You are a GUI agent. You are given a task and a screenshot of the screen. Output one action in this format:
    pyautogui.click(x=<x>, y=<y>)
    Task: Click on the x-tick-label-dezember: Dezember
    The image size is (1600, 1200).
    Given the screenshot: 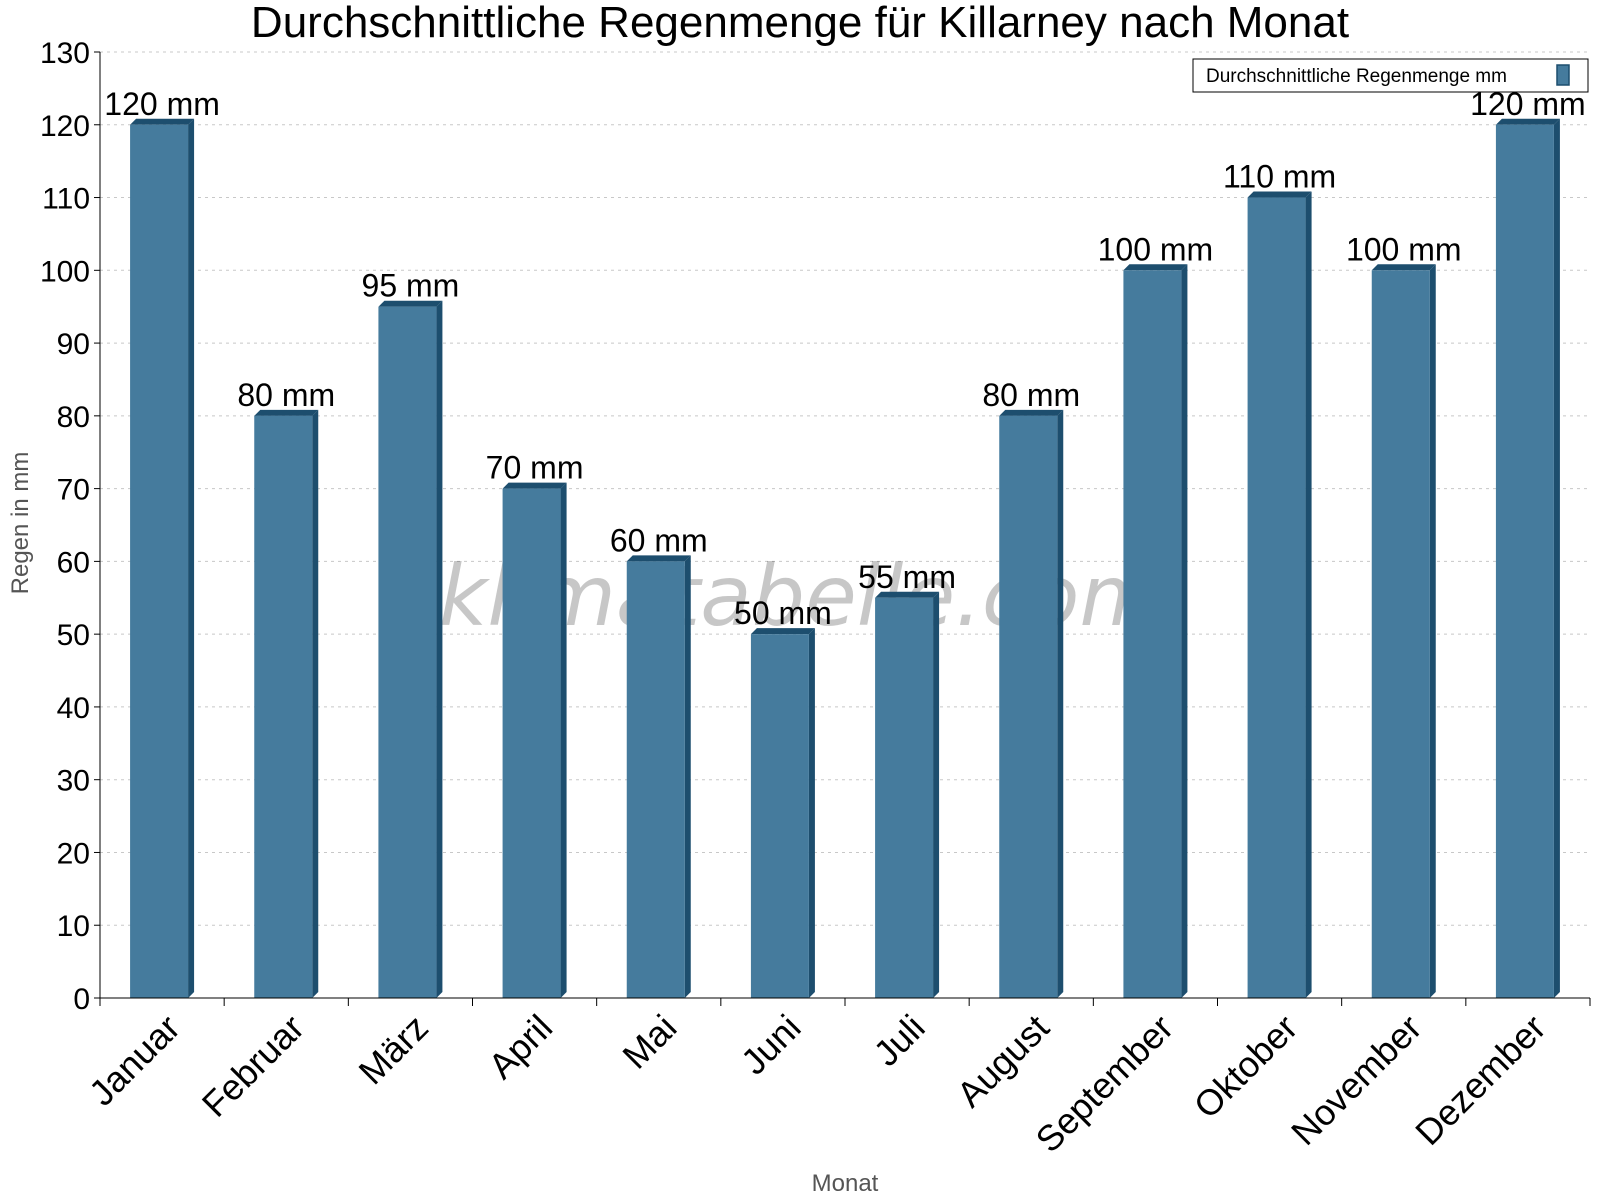 What is the action you would take?
    pyautogui.click(x=1480, y=1080)
    